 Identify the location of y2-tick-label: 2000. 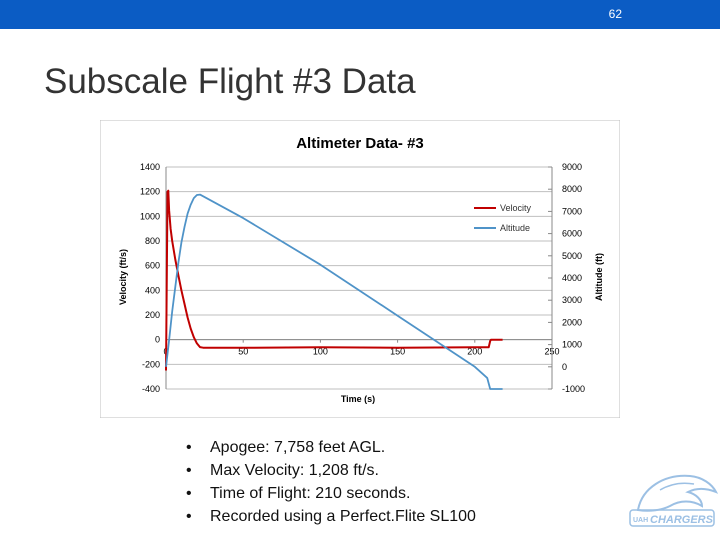
(572, 322).